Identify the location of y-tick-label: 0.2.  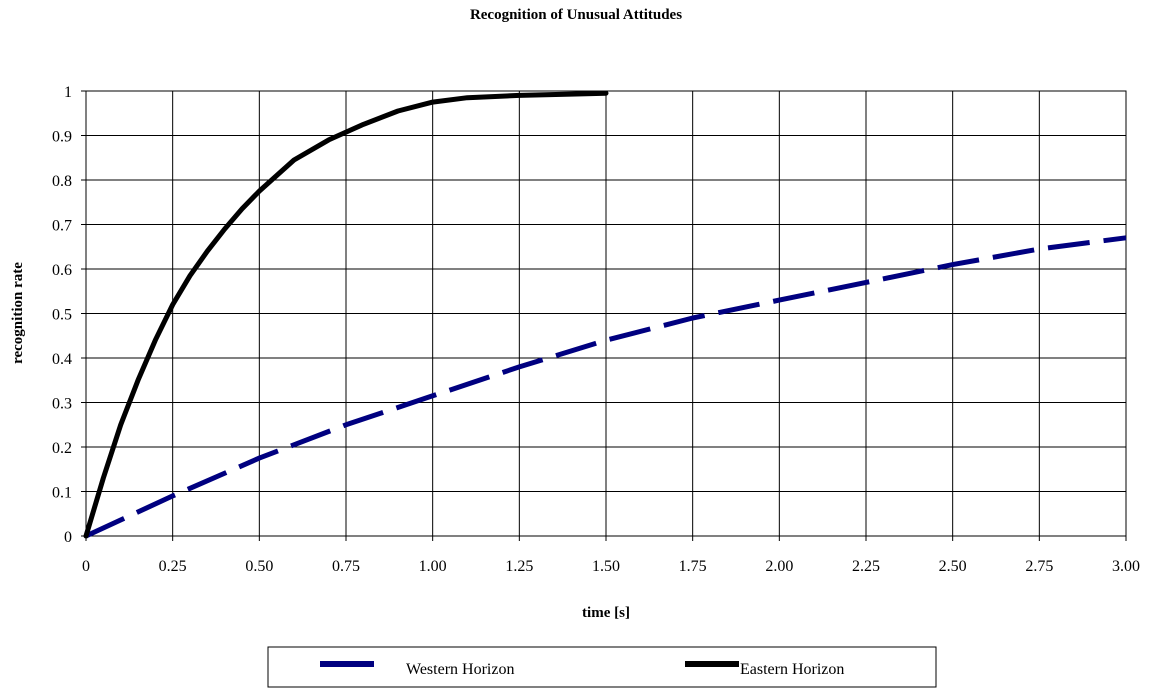
(62, 448).